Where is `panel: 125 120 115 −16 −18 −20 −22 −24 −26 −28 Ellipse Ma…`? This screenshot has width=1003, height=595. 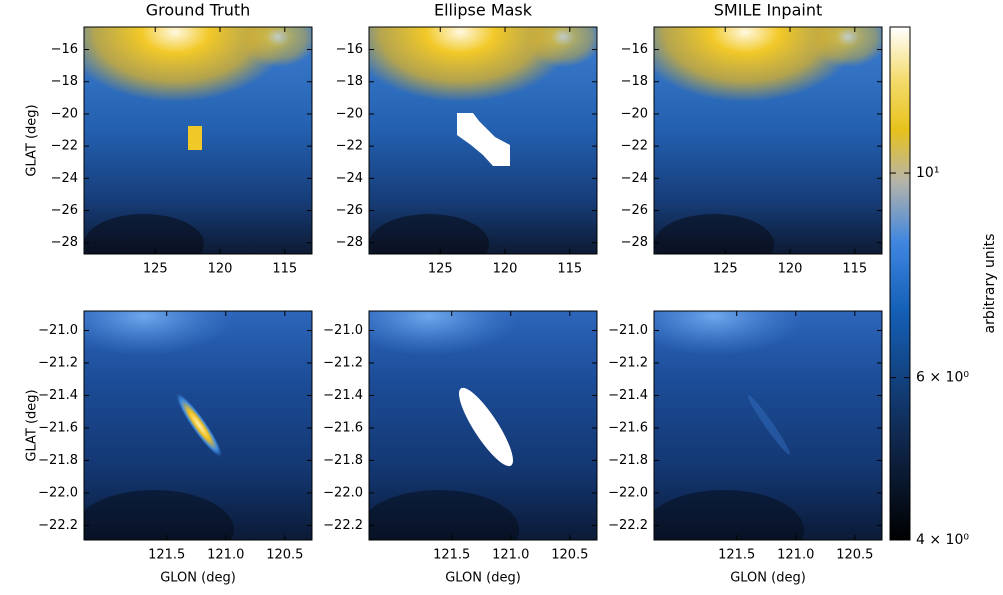
panel: 125 120 115 −16 −18 −20 −22 −24 −26 −28 Ellipse Ma… is located at coordinates (467, 139).